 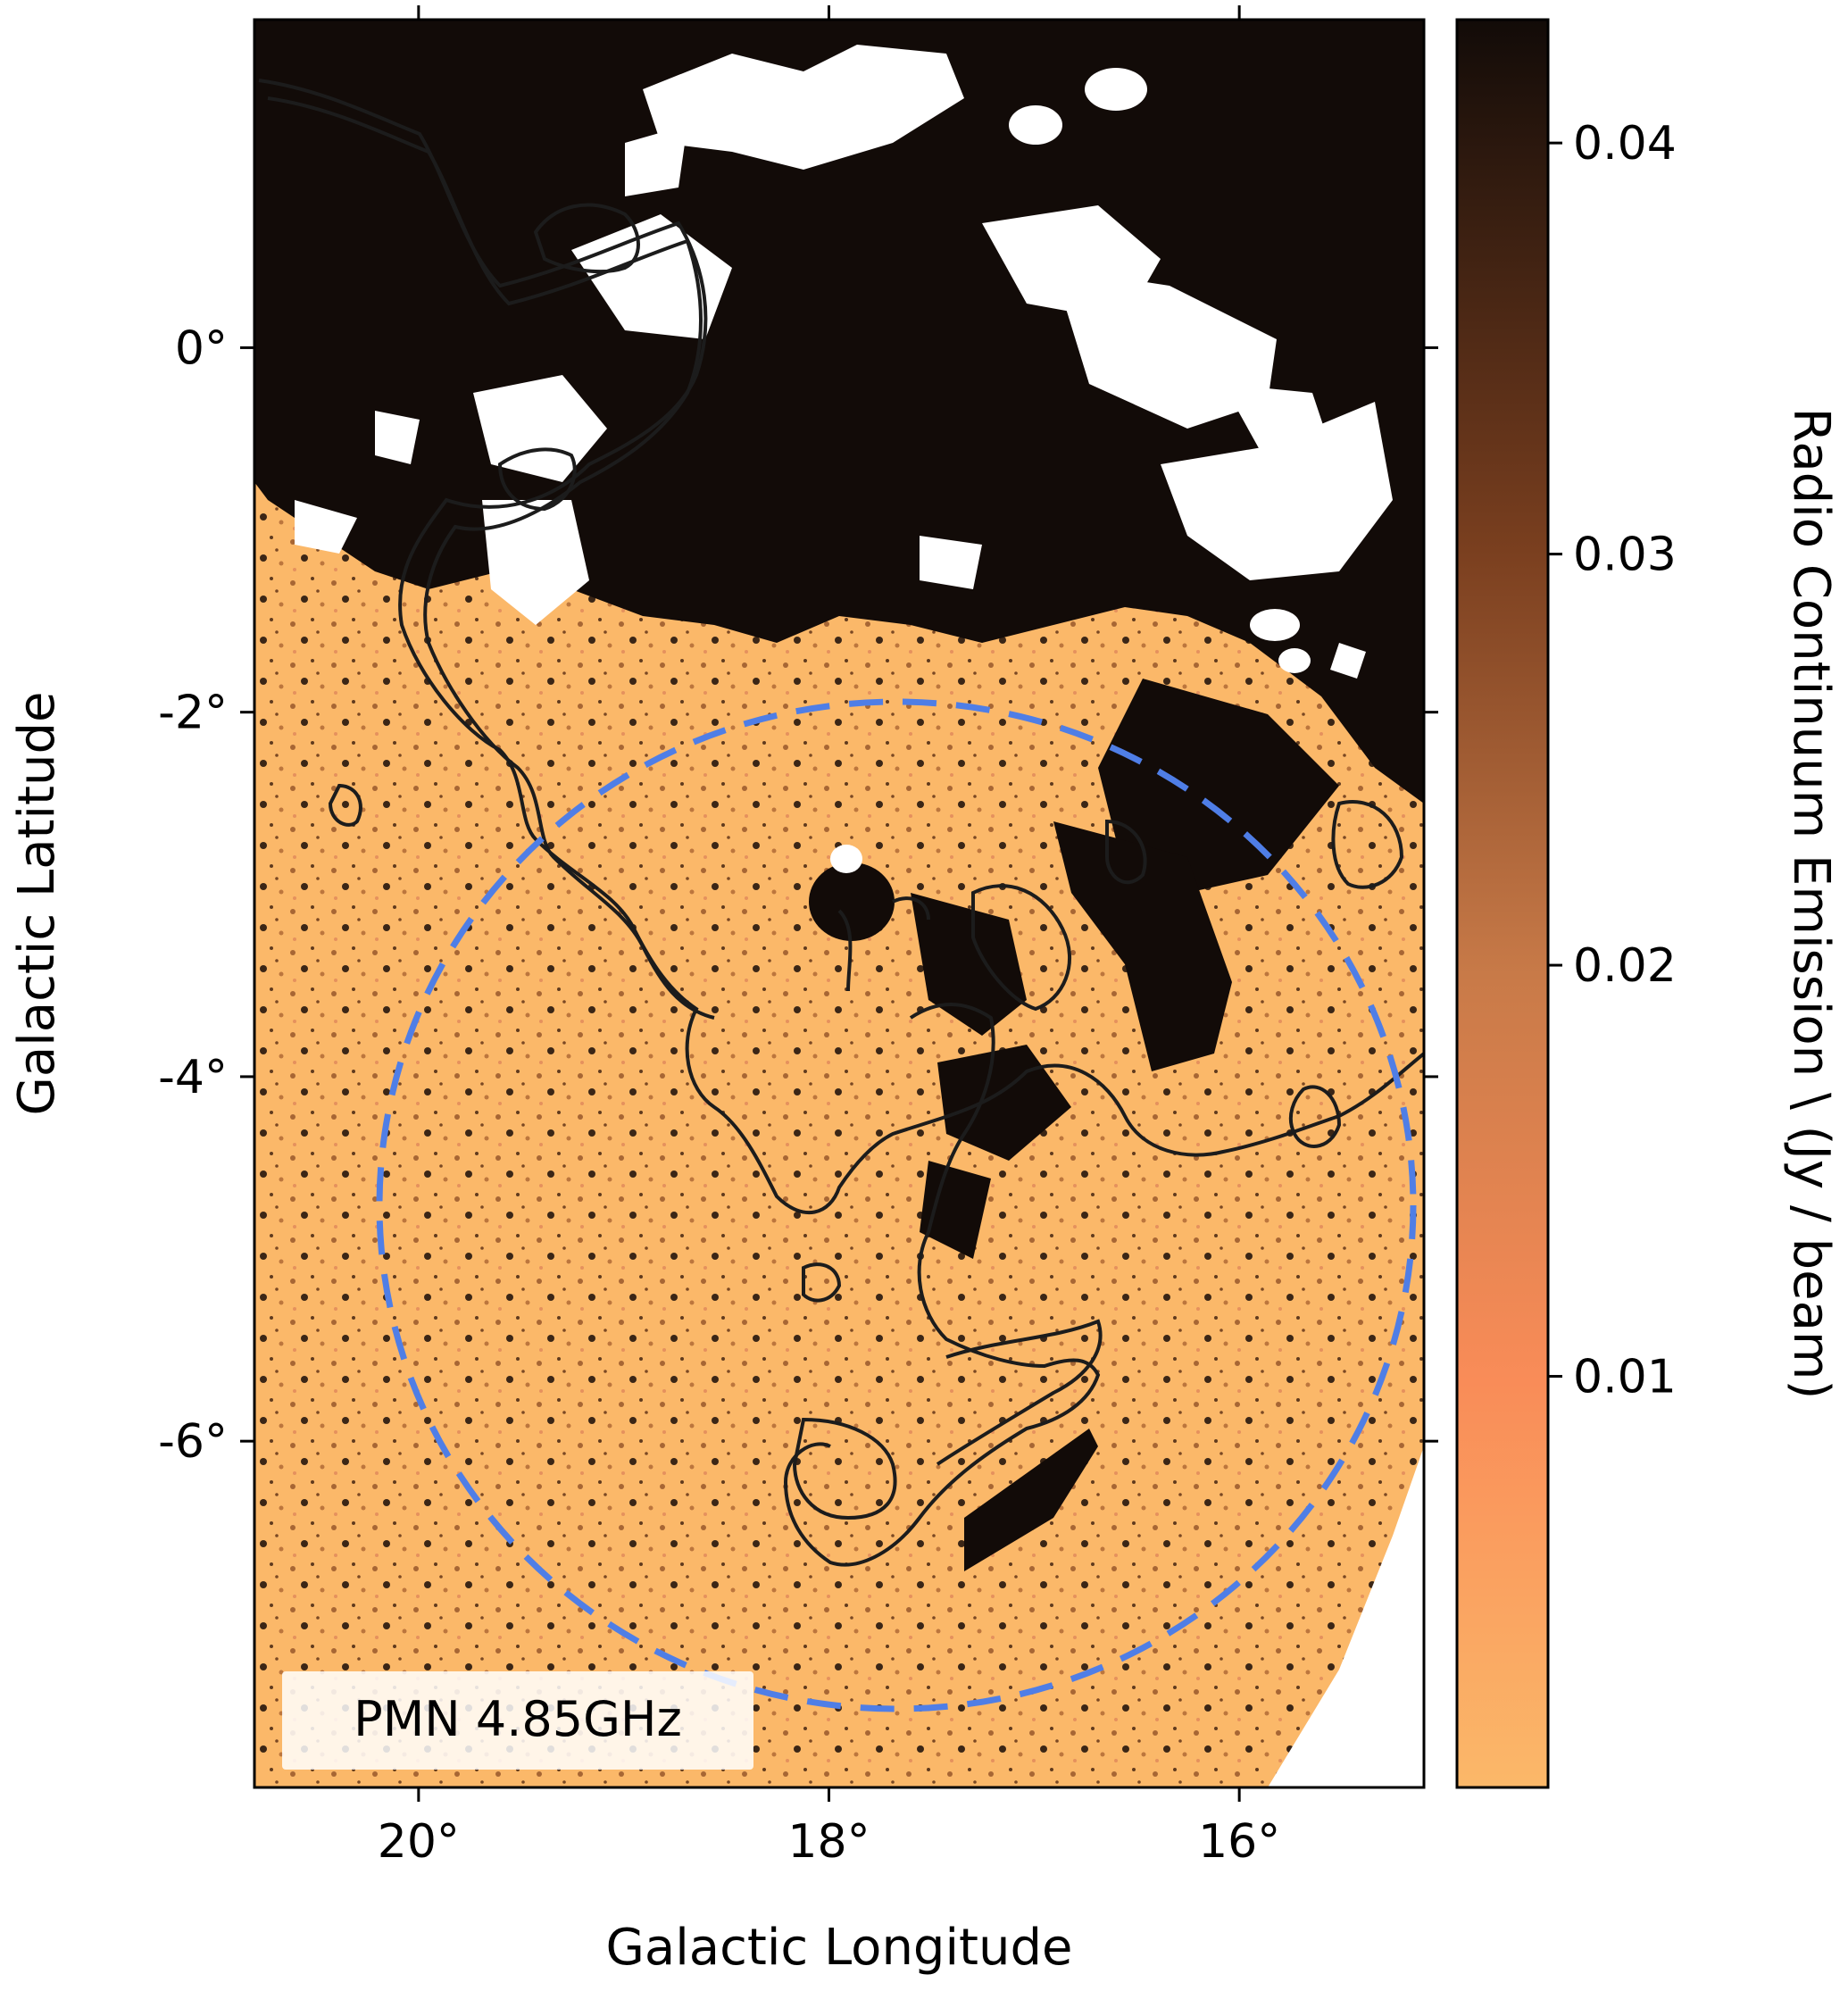 What do you see at coordinates (37, 904) in the screenshot?
I see `y-axis-title: Galactic Latitude` at bounding box center [37, 904].